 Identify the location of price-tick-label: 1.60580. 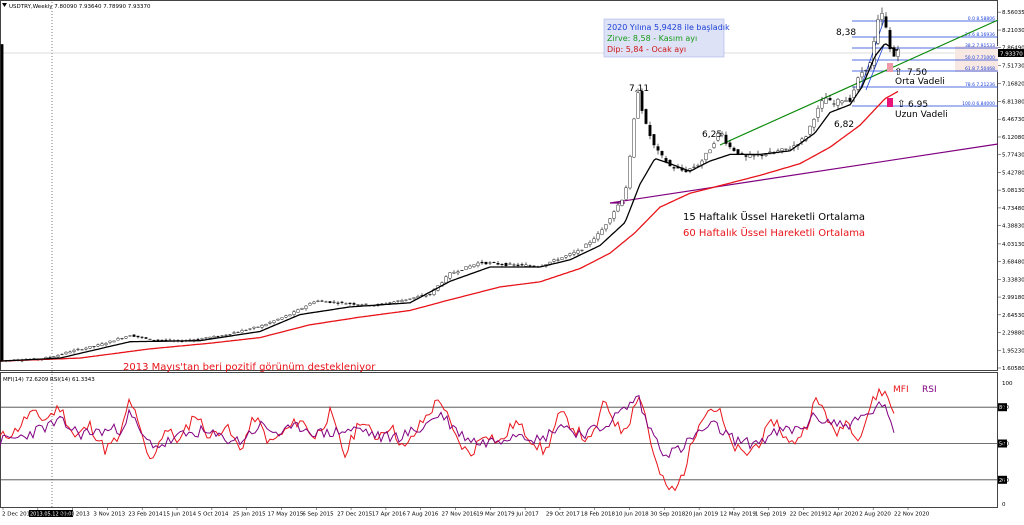
(1013, 369).